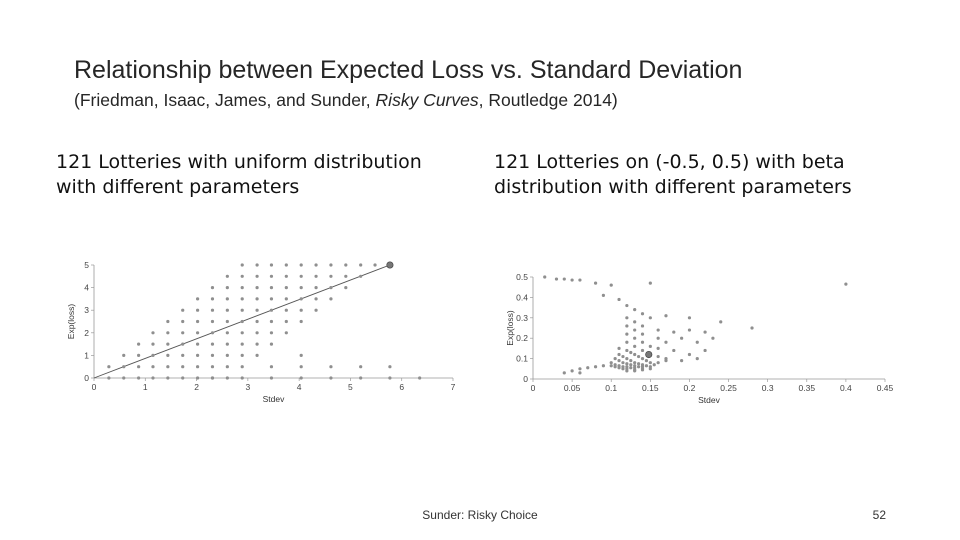 The height and width of the screenshot is (540, 960). What do you see at coordinates (86, 265) in the screenshot?
I see `y-tick-label: 5` at bounding box center [86, 265].